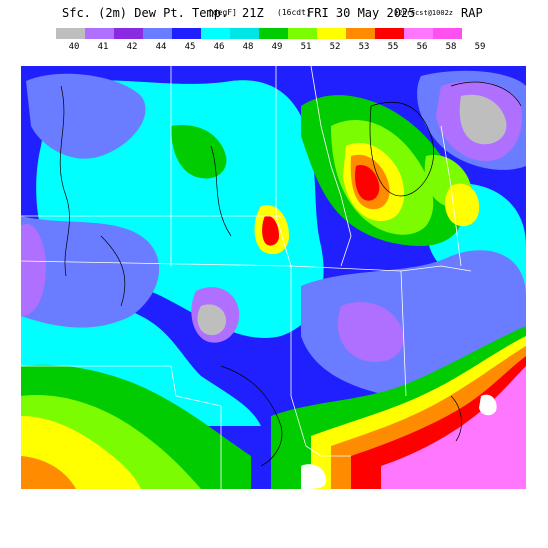  What do you see at coordinates (211, 320) in the screenshot?
I see `region-gray-center` at bounding box center [211, 320].